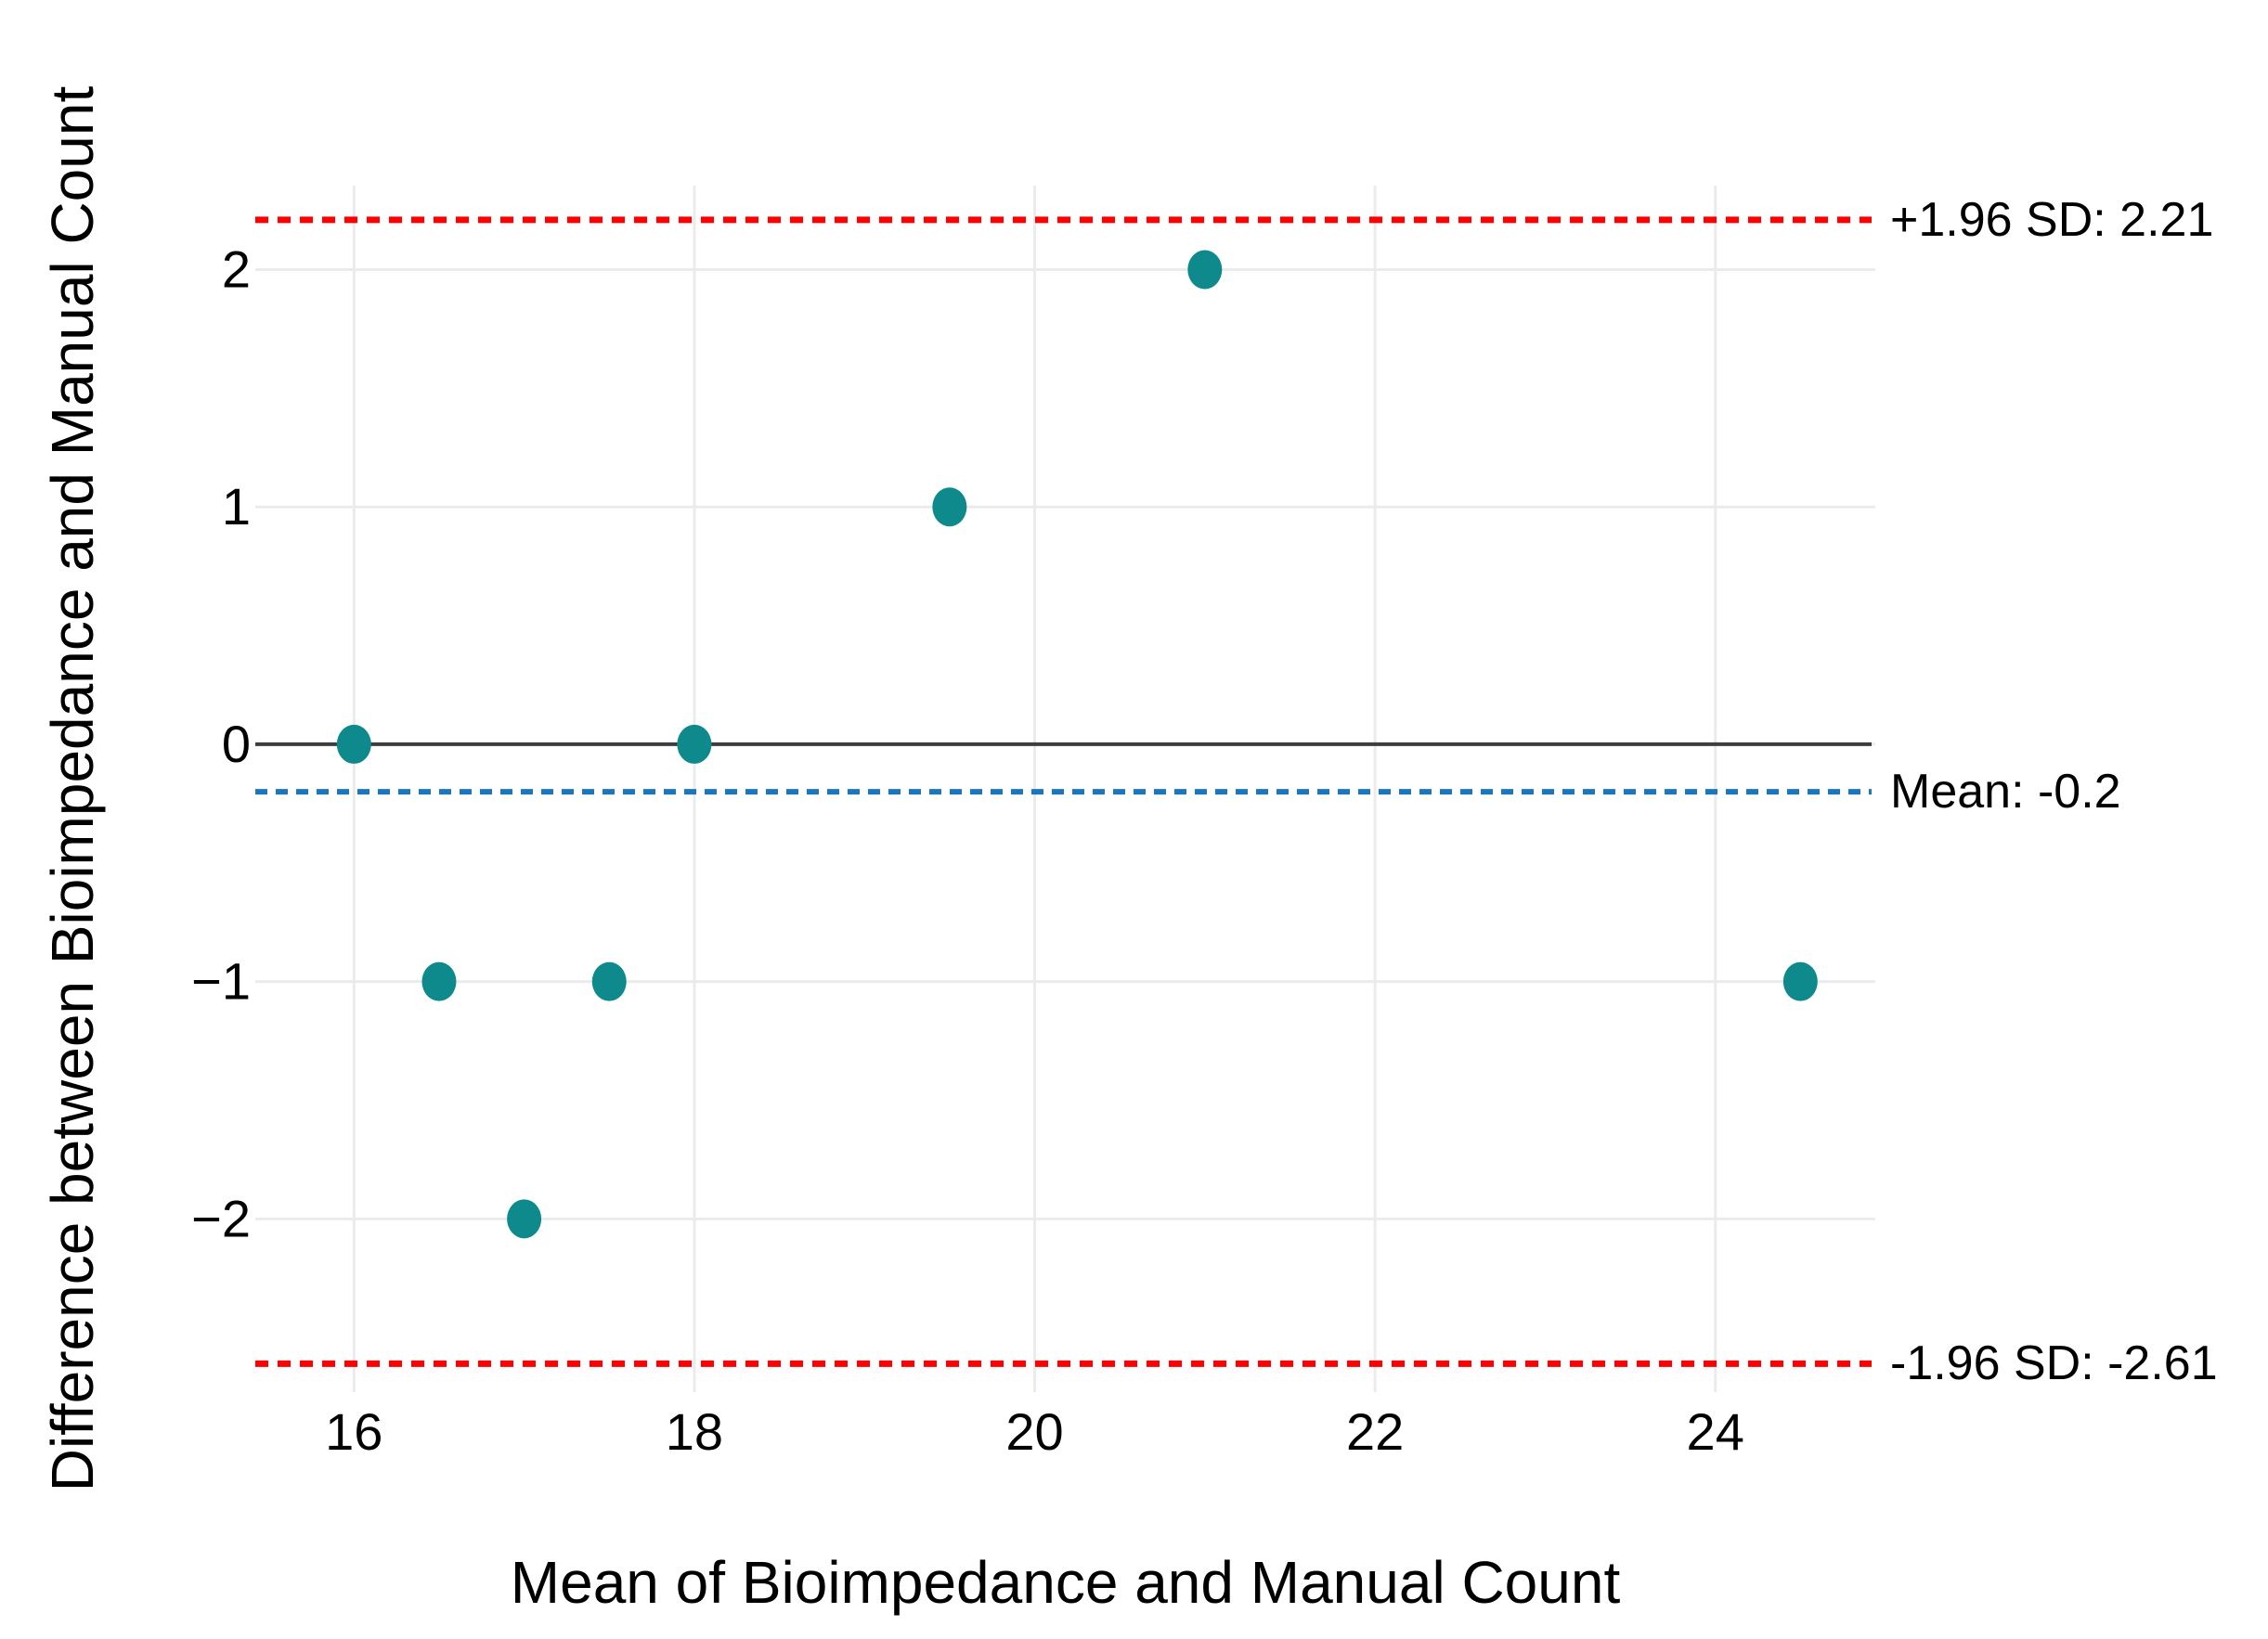  Describe the element at coordinates (1375, 1431) in the screenshot. I see `x-tick-label: 22` at that location.